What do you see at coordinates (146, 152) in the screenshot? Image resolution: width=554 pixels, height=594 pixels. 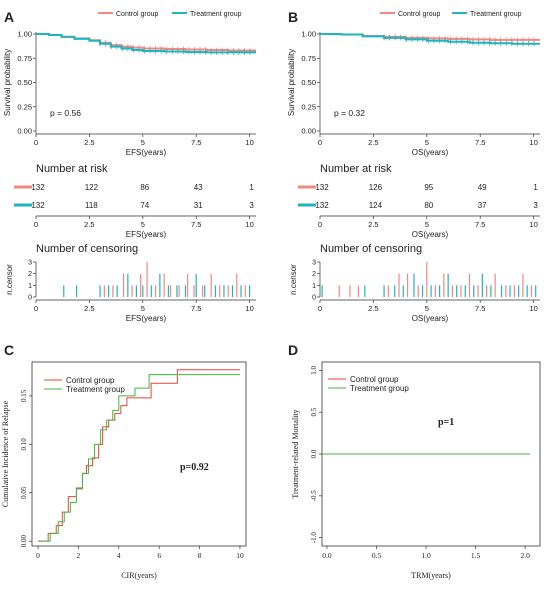 I see `km-a-x-axis-title: EFS(years)` at bounding box center [146, 152].